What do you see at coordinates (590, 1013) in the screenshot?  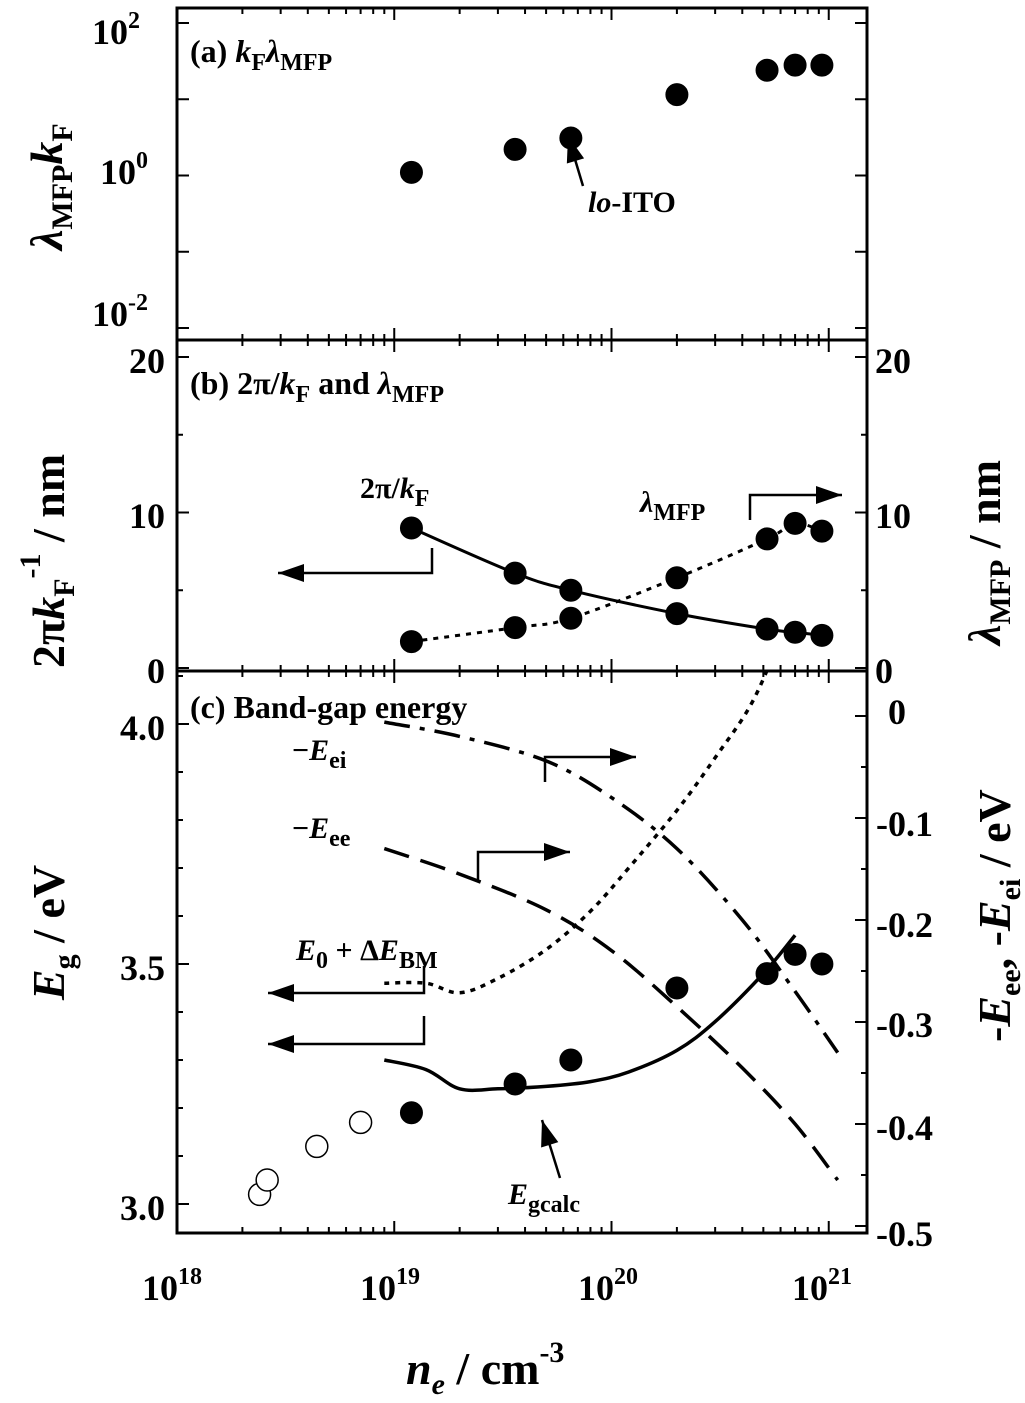 I see `curve-egcalc` at bounding box center [590, 1013].